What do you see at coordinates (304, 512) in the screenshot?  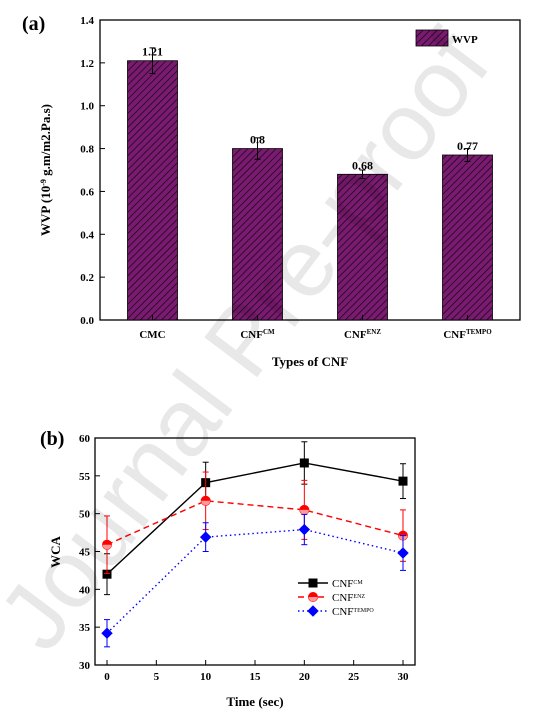 I see `point-s1-2-shade` at bounding box center [304, 512].